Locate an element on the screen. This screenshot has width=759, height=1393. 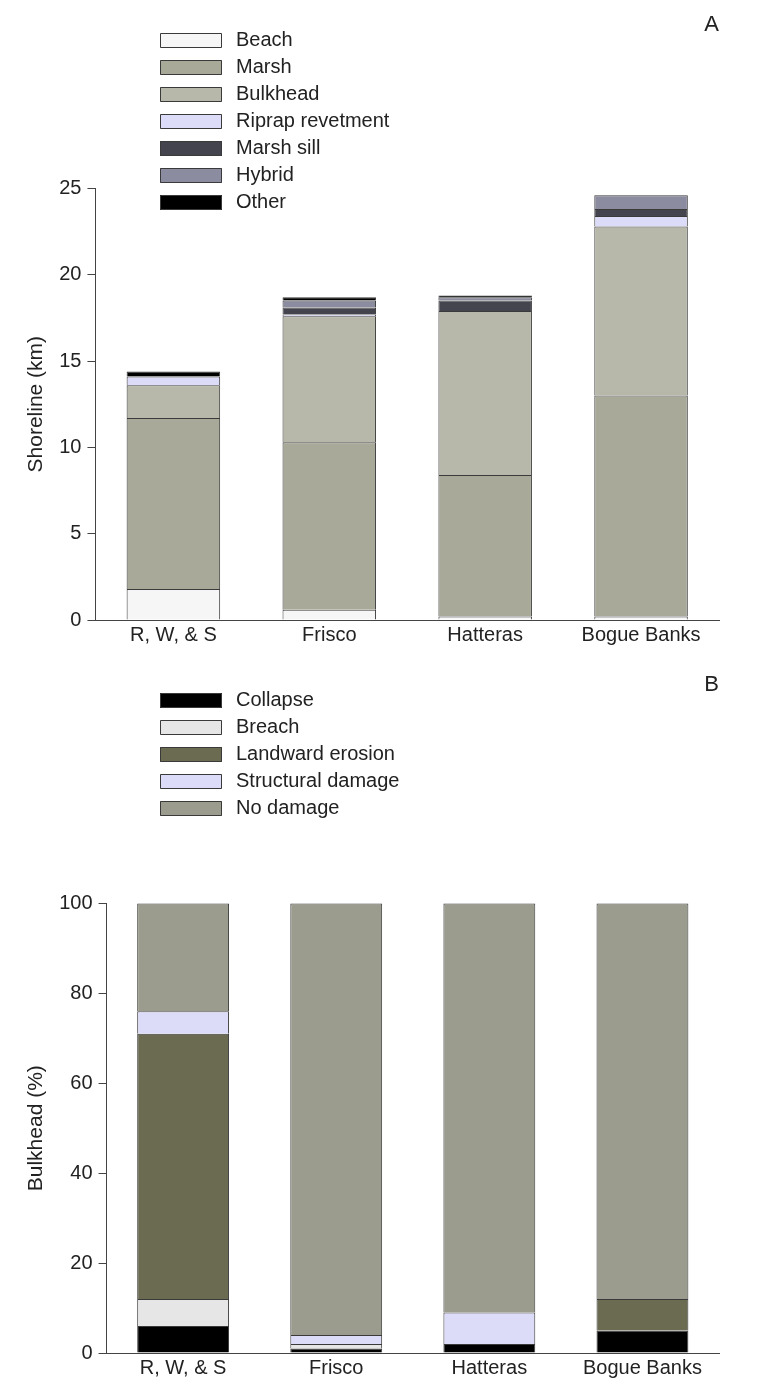
y-axis-title: Shoreline (km) is located at coordinates (35, 404).